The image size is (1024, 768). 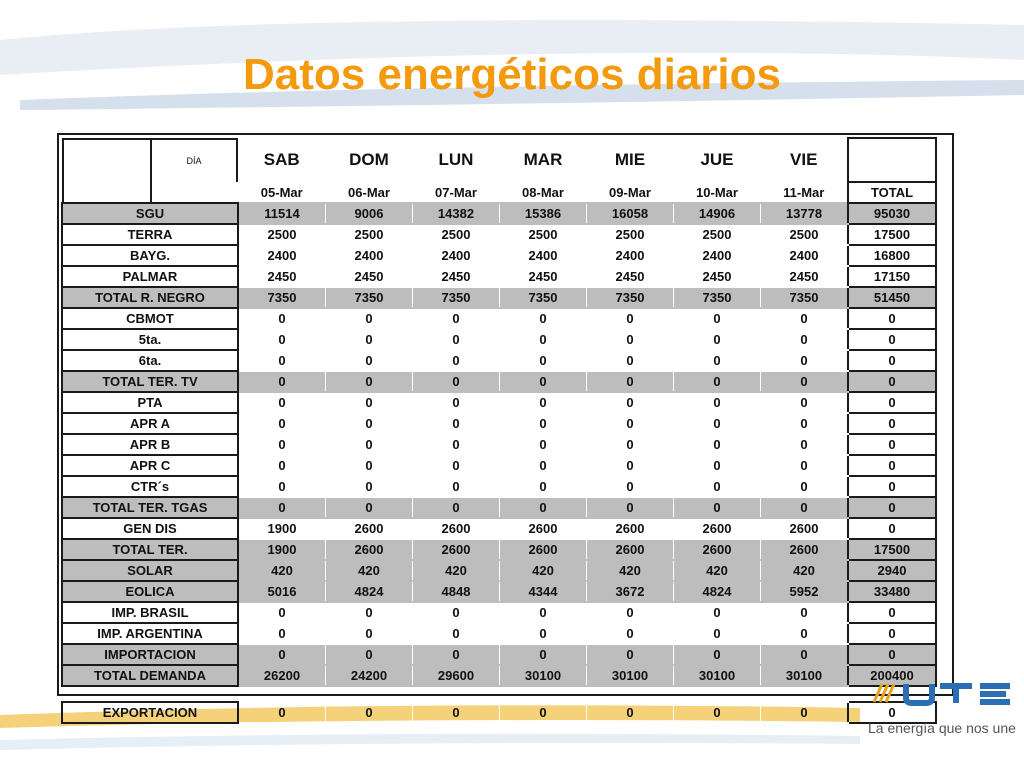 What do you see at coordinates (281, 159) in the screenshot?
I see `day-header-sab: SAB` at bounding box center [281, 159].